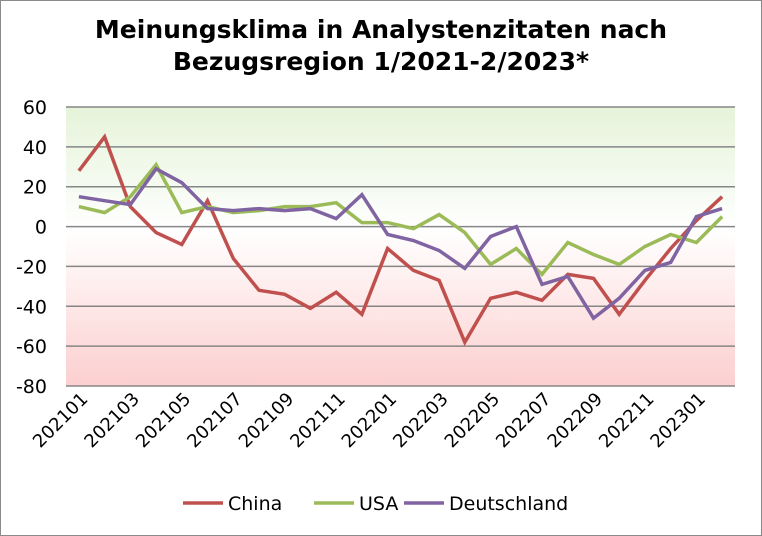 The image size is (762, 536). I want to click on y-tick-label: 60, so click(35, 108).